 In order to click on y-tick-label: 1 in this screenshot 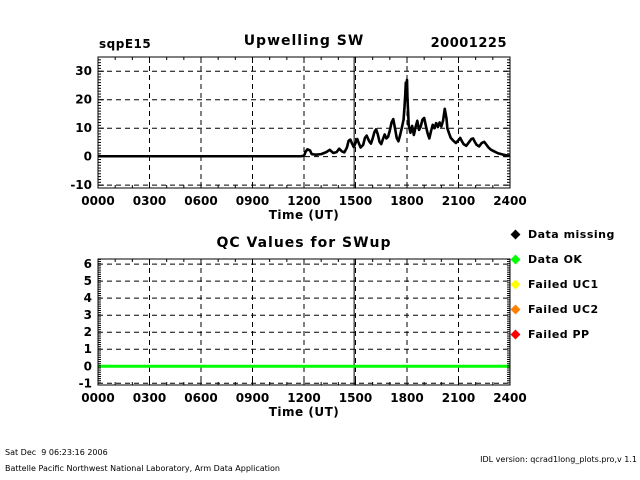, I will do `click(88, 349)`.